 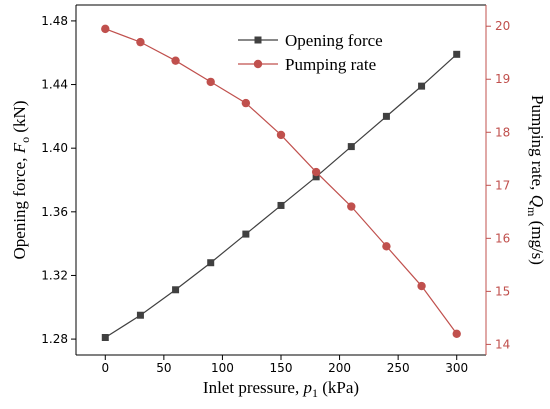 I want to click on x-tick-label: 150, so click(x=281, y=368).